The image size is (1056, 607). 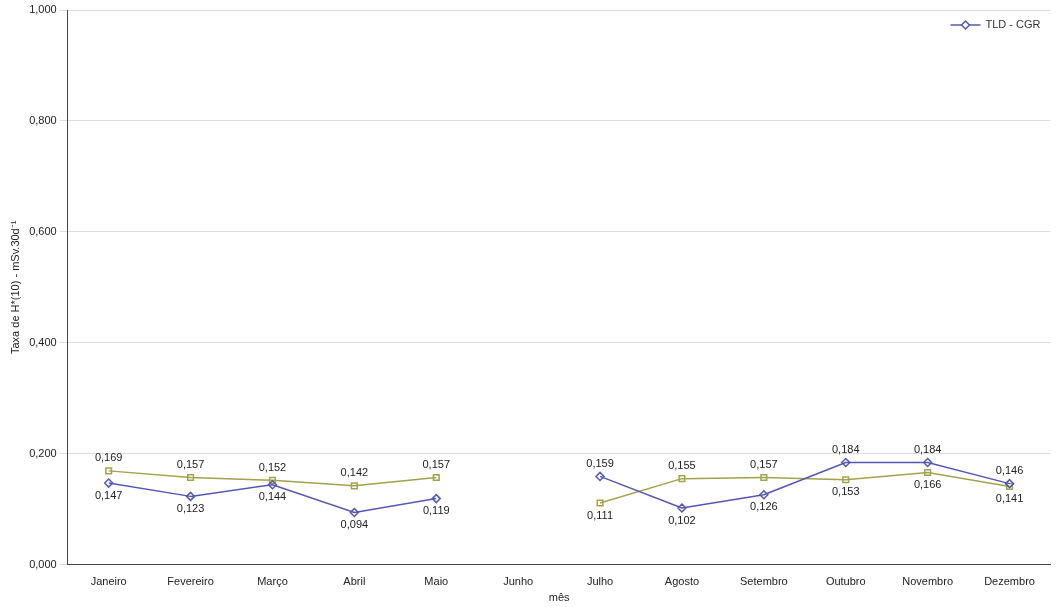 I want to click on x-tick-label: Janeiro, so click(x=108, y=581).